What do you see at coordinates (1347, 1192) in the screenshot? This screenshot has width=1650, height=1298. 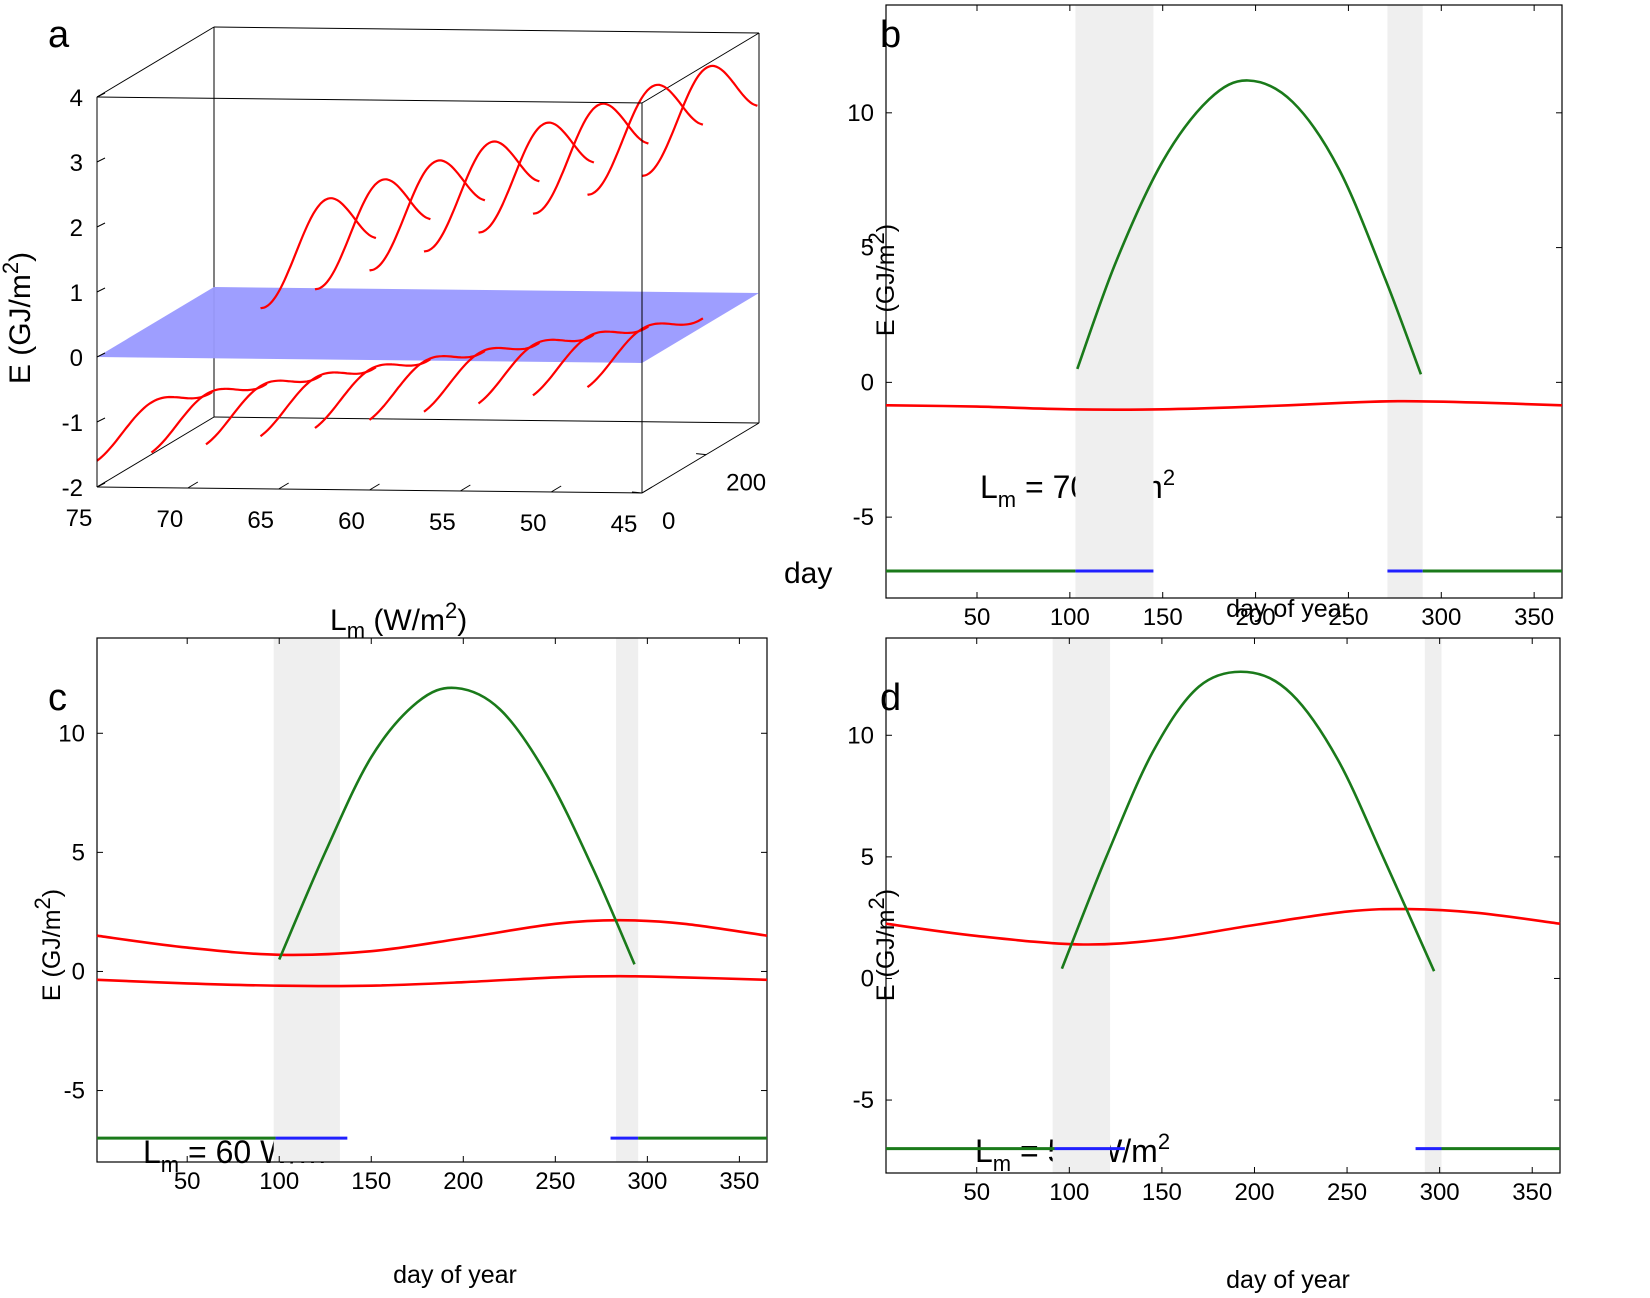 I see `panel-d-xtick-250: 250` at bounding box center [1347, 1192].